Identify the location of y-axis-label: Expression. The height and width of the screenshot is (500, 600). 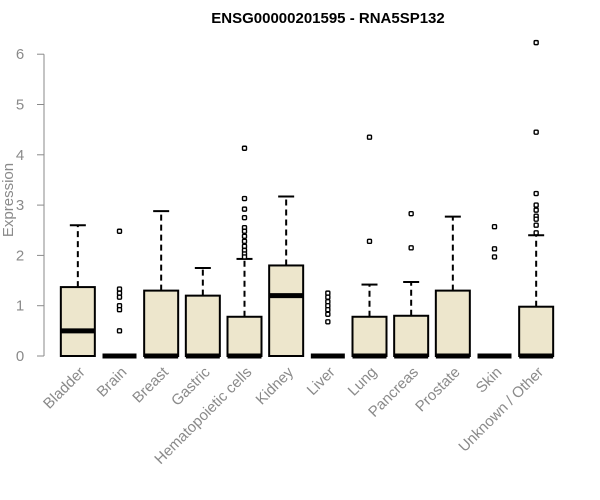
(8, 200).